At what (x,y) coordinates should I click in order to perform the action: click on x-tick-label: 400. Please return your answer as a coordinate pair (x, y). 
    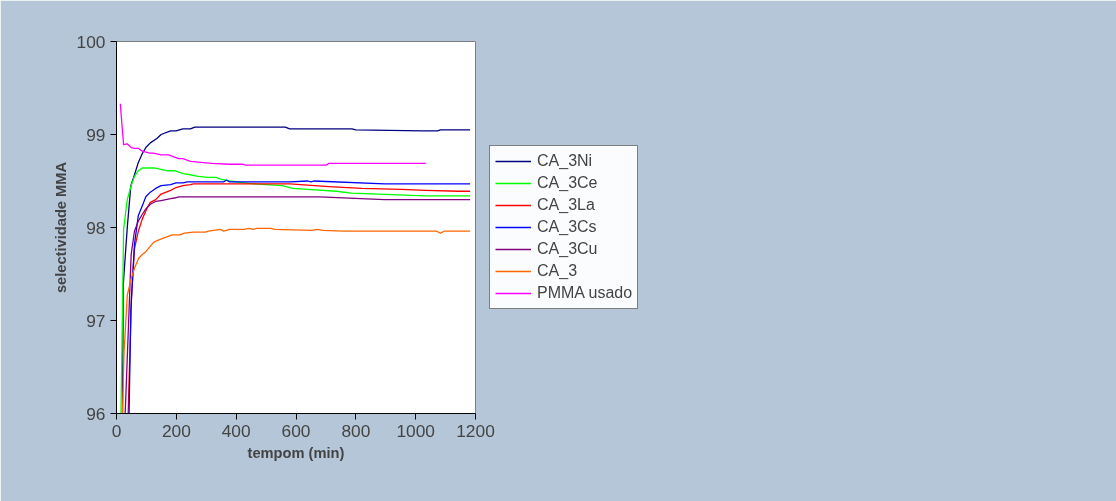
    Looking at the image, I should click on (236, 430).